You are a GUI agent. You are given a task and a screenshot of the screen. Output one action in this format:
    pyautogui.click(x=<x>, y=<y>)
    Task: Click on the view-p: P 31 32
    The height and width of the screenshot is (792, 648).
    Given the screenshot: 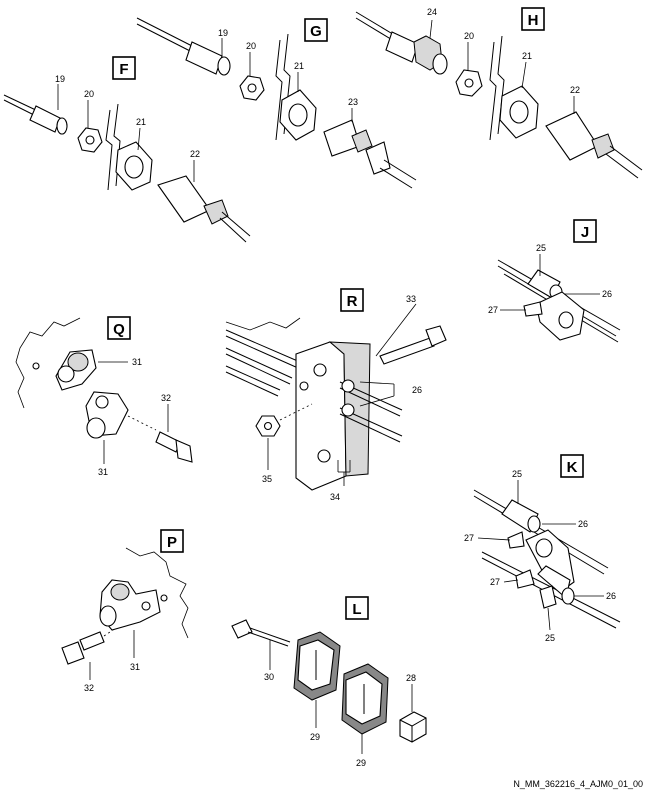 What is the action you would take?
    pyautogui.click(x=125, y=611)
    